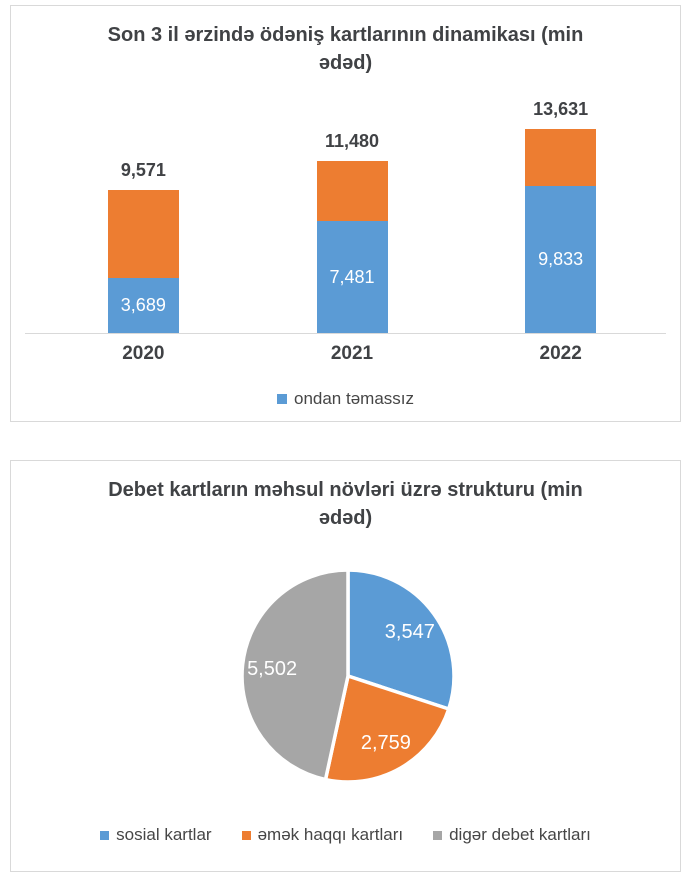  I want to click on x-axis-label-2020: 2020, so click(143, 353).